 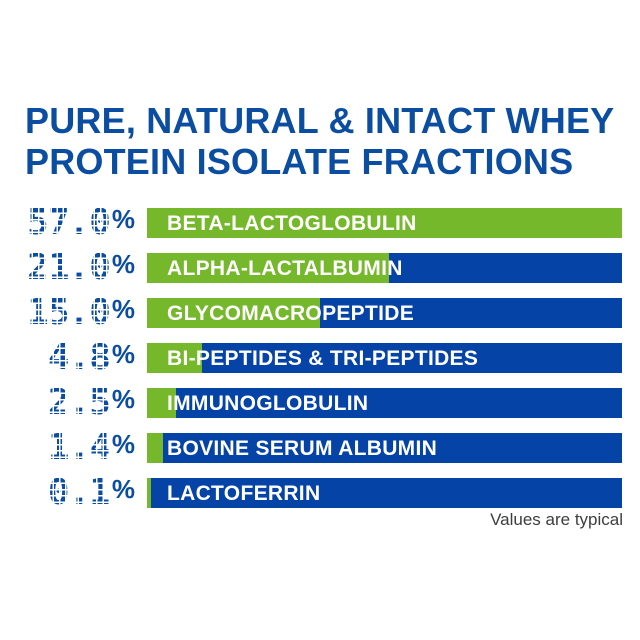 I want to click on fraction-label: GLYCOMACROPEPTIDE, so click(x=291, y=313).